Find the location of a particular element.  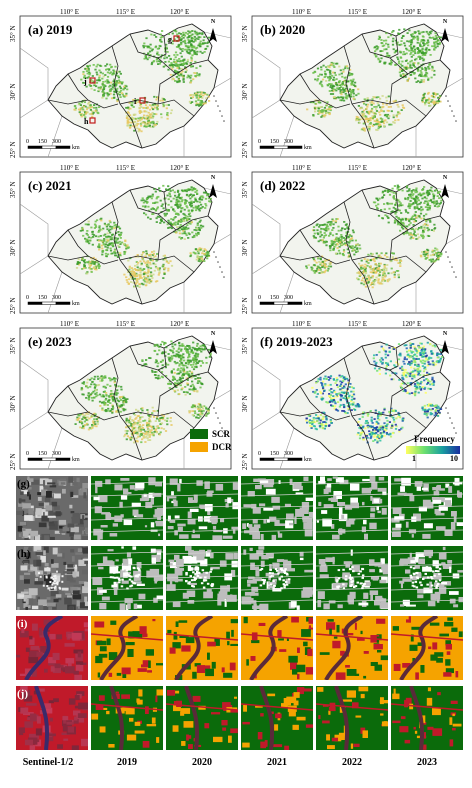

north-arrow-icon is located at coordinates (445, 35).